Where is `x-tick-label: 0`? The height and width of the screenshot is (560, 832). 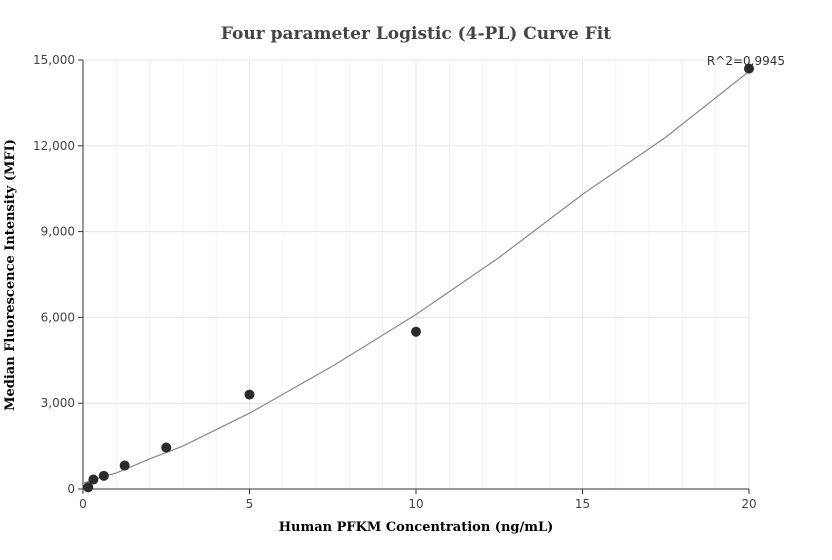 x-tick-label: 0 is located at coordinates (83, 504).